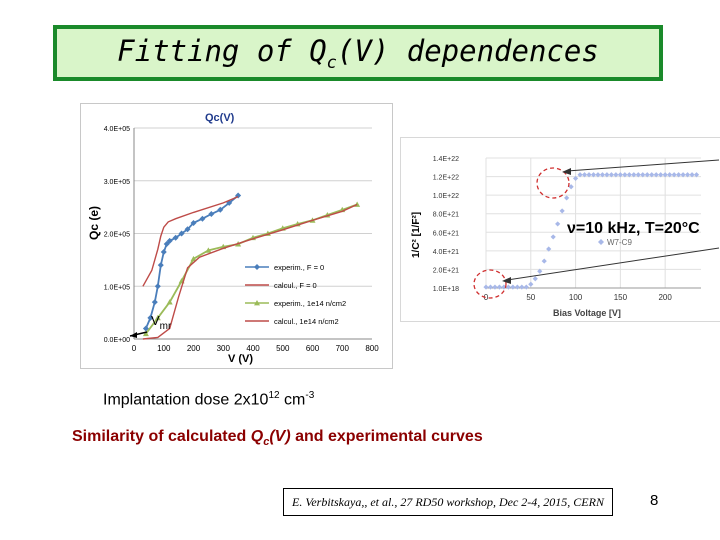 The image size is (720, 540). I want to click on similarity-v: (V), so click(280, 436).